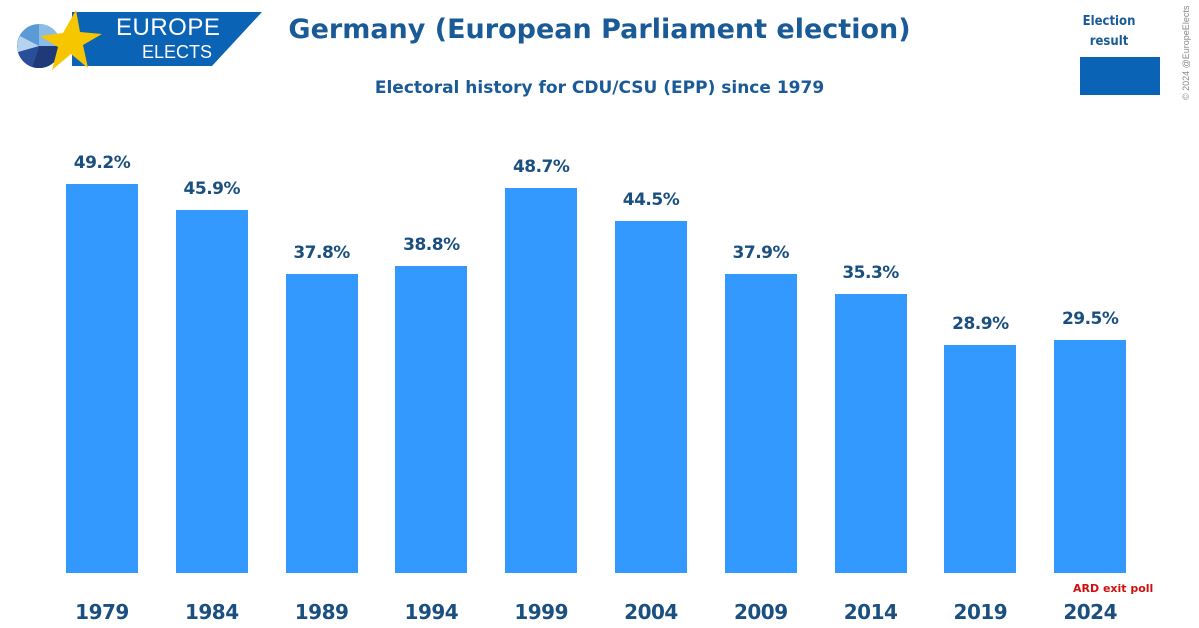  What do you see at coordinates (980, 458) in the screenshot?
I see `bar-2019` at bounding box center [980, 458].